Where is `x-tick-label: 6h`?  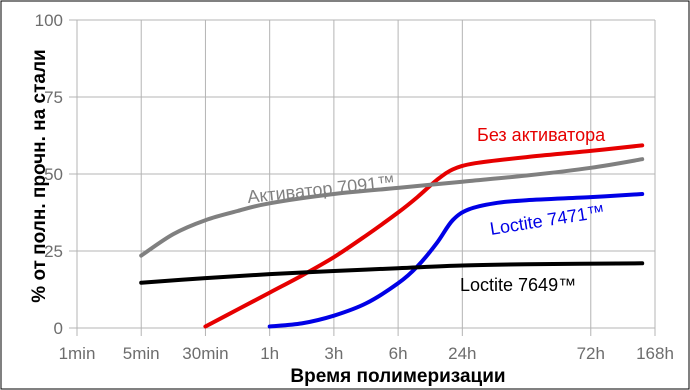
x-tick-label: 6h is located at coordinates (398, 353).